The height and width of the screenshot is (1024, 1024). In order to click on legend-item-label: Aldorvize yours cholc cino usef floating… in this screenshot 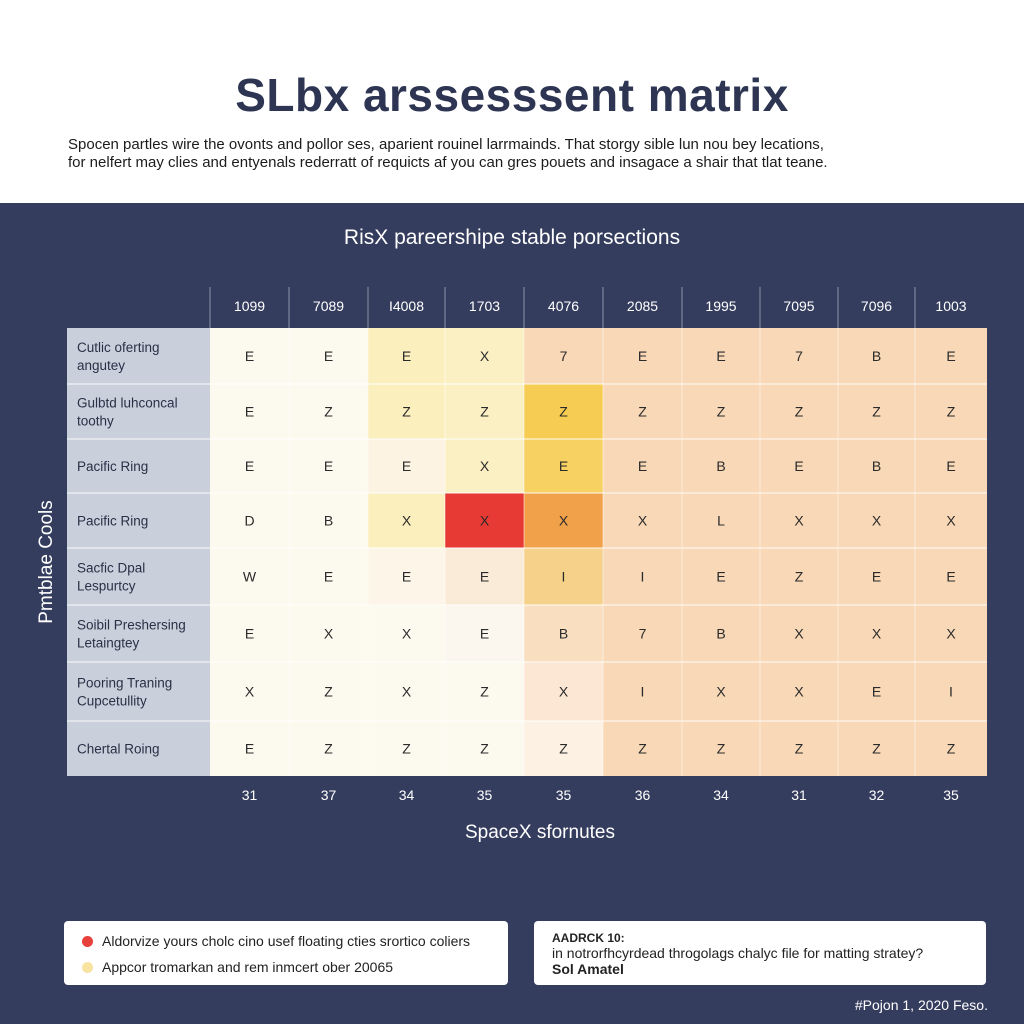, I will do `click(286, 941)`.